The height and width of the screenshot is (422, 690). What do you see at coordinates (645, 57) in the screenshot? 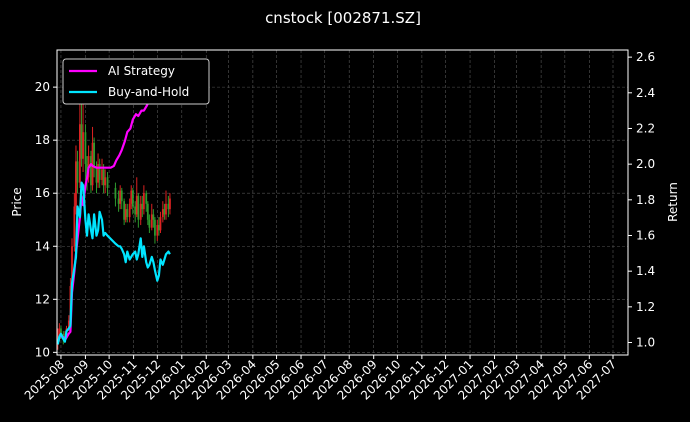
I see `y2-tick-label: 2.6` at bounding box center [645, 57].